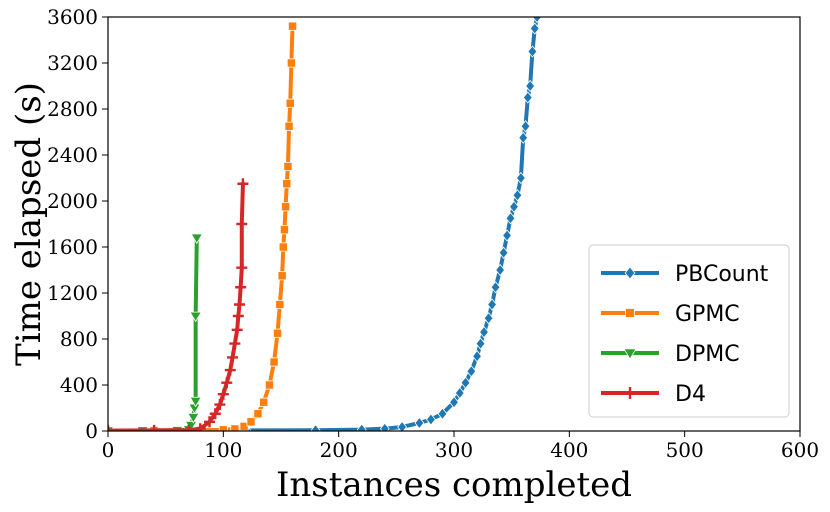 Image resolution: width=830 pixels, height=512 pixels. What do you see at coordinates (72, 293) in the screenshot?
I see `y-tick-label: 1200` at bounding box center [72, 293].